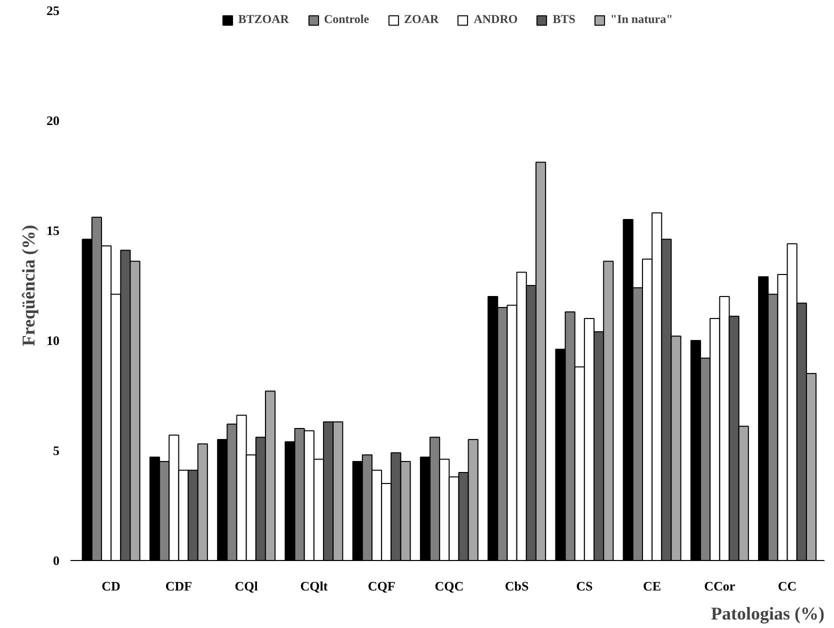 The width and height of the screenshot is (834, 628). I want to click on y-tick-label: 5, so click(56, 450).